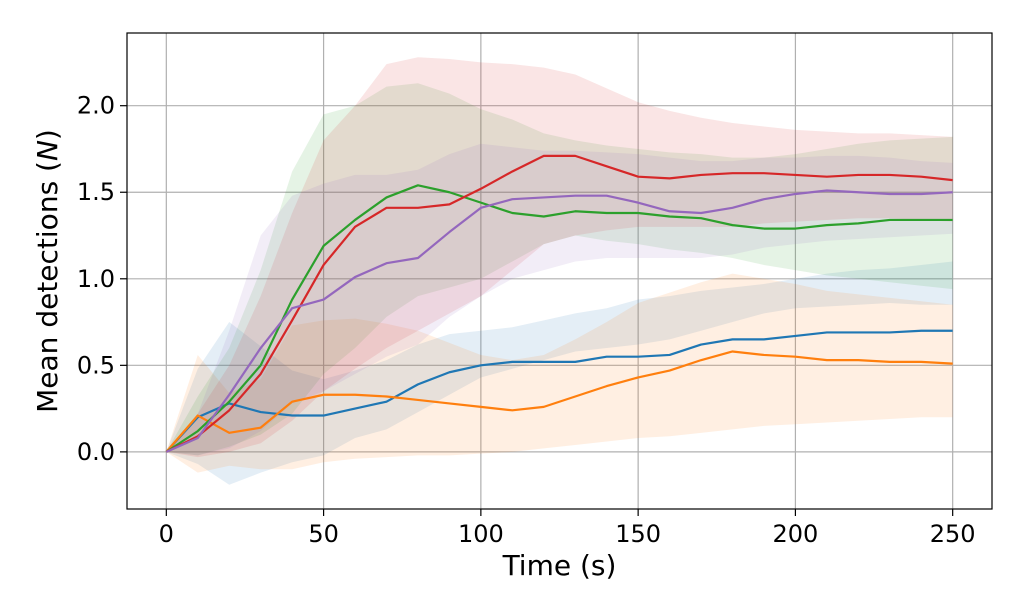  I want to click on y-axis-label-variable: N, so click(47, 150).